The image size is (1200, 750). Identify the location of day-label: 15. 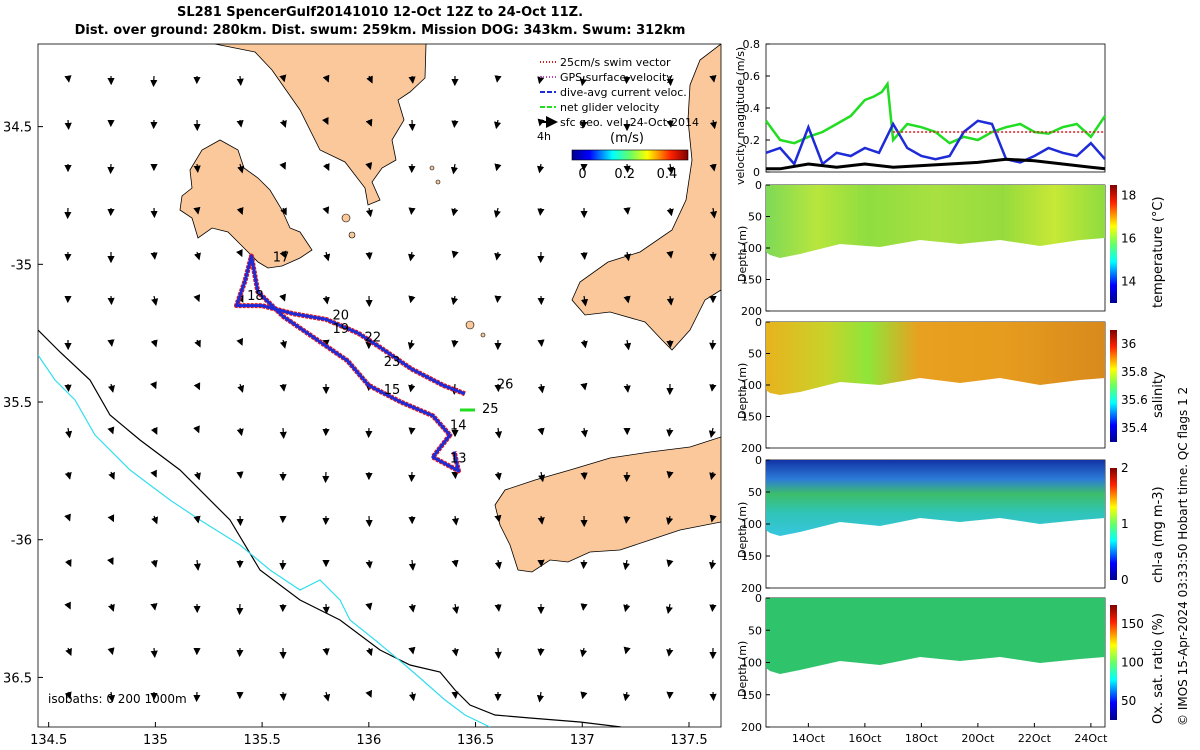
(392, 390).